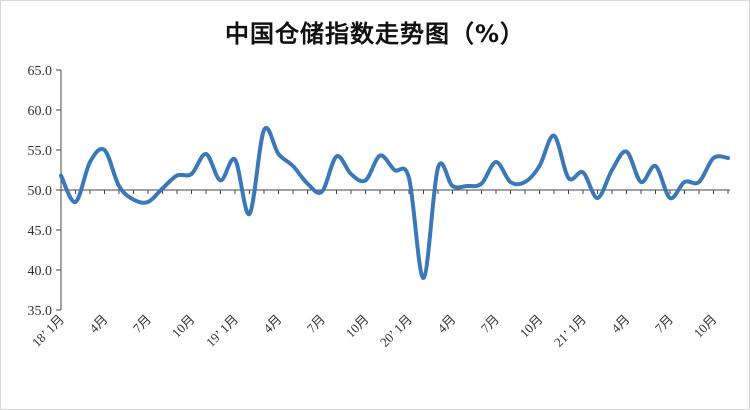 This screenshot has height=410, width=750. Describe the element at coordinates (40, 151) in the screenshot. I see `y-tick-label: 55.0` at that location.